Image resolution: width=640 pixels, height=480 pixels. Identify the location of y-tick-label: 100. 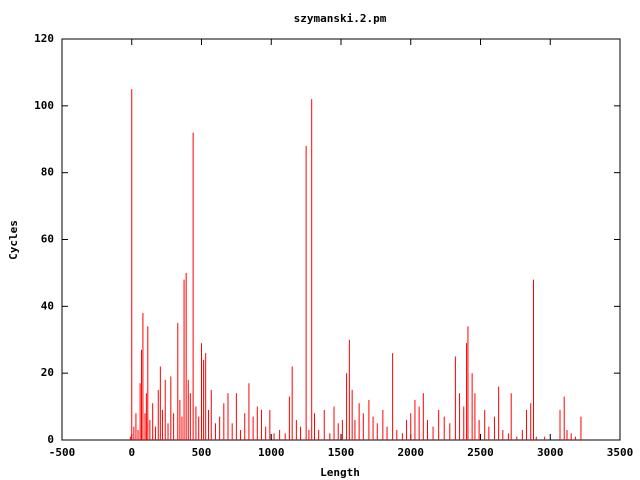
(44, 105).